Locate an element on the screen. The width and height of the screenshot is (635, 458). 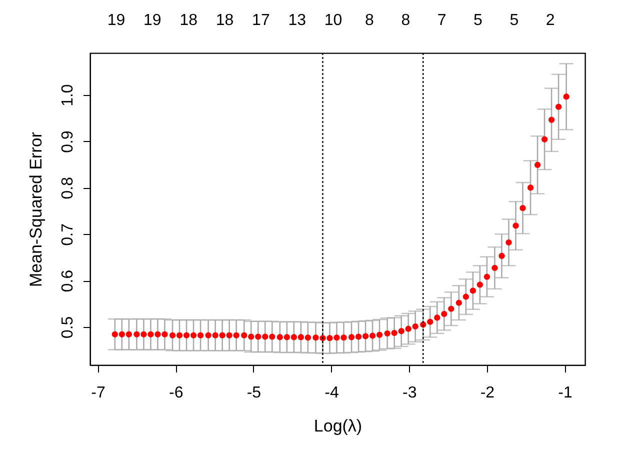
x-tick-label: -5 is located at coordinates (254, 393).